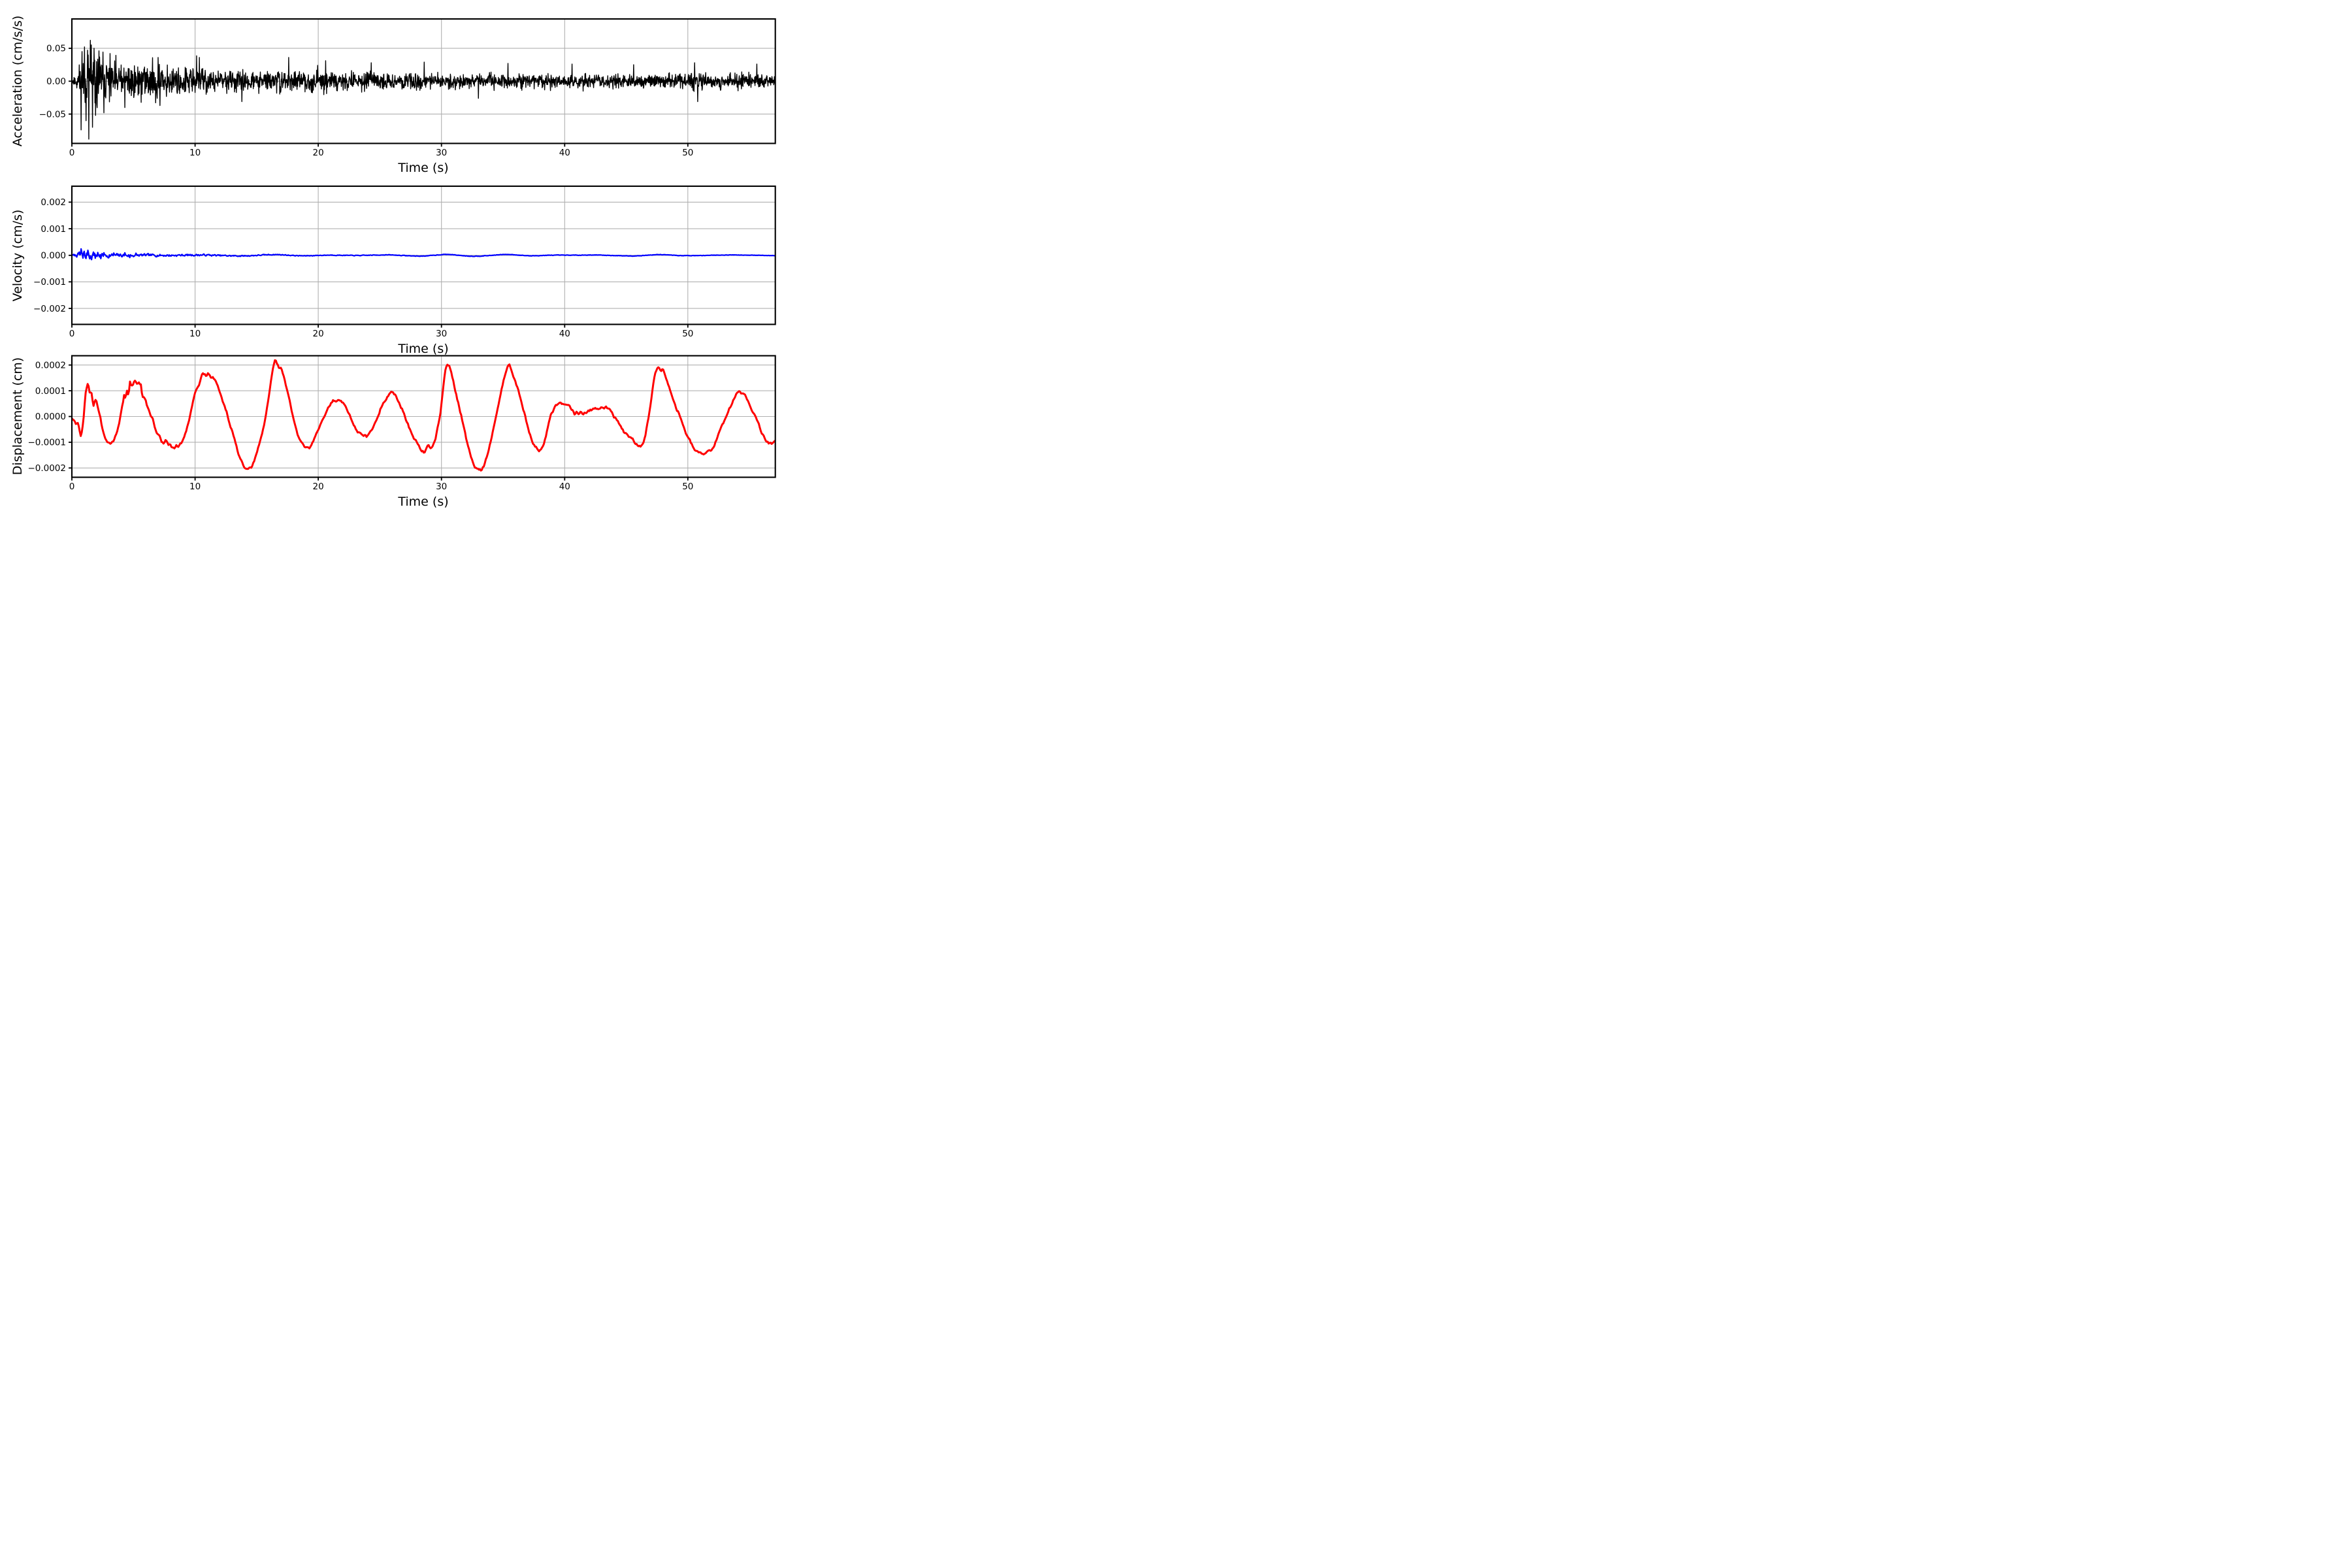 This screenshot has height=1568, width=2352. Describe the element at coordinates (564, 153) in the screenshot. I see `acceleration-xtick-label: 40` at that location.